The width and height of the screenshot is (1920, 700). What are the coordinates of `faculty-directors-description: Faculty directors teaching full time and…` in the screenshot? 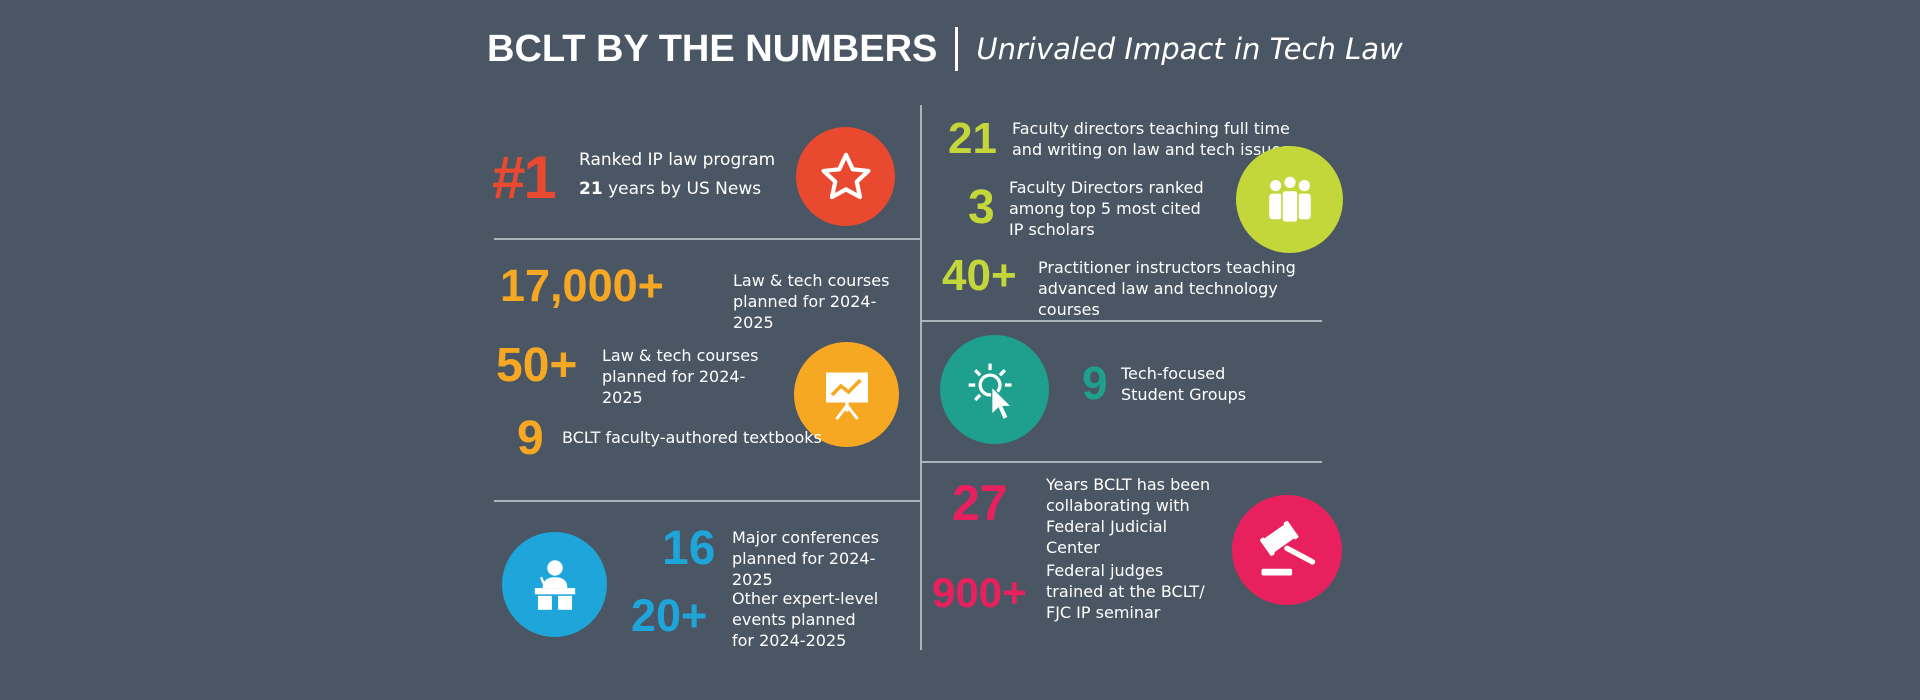 It's located at (1151, 139).